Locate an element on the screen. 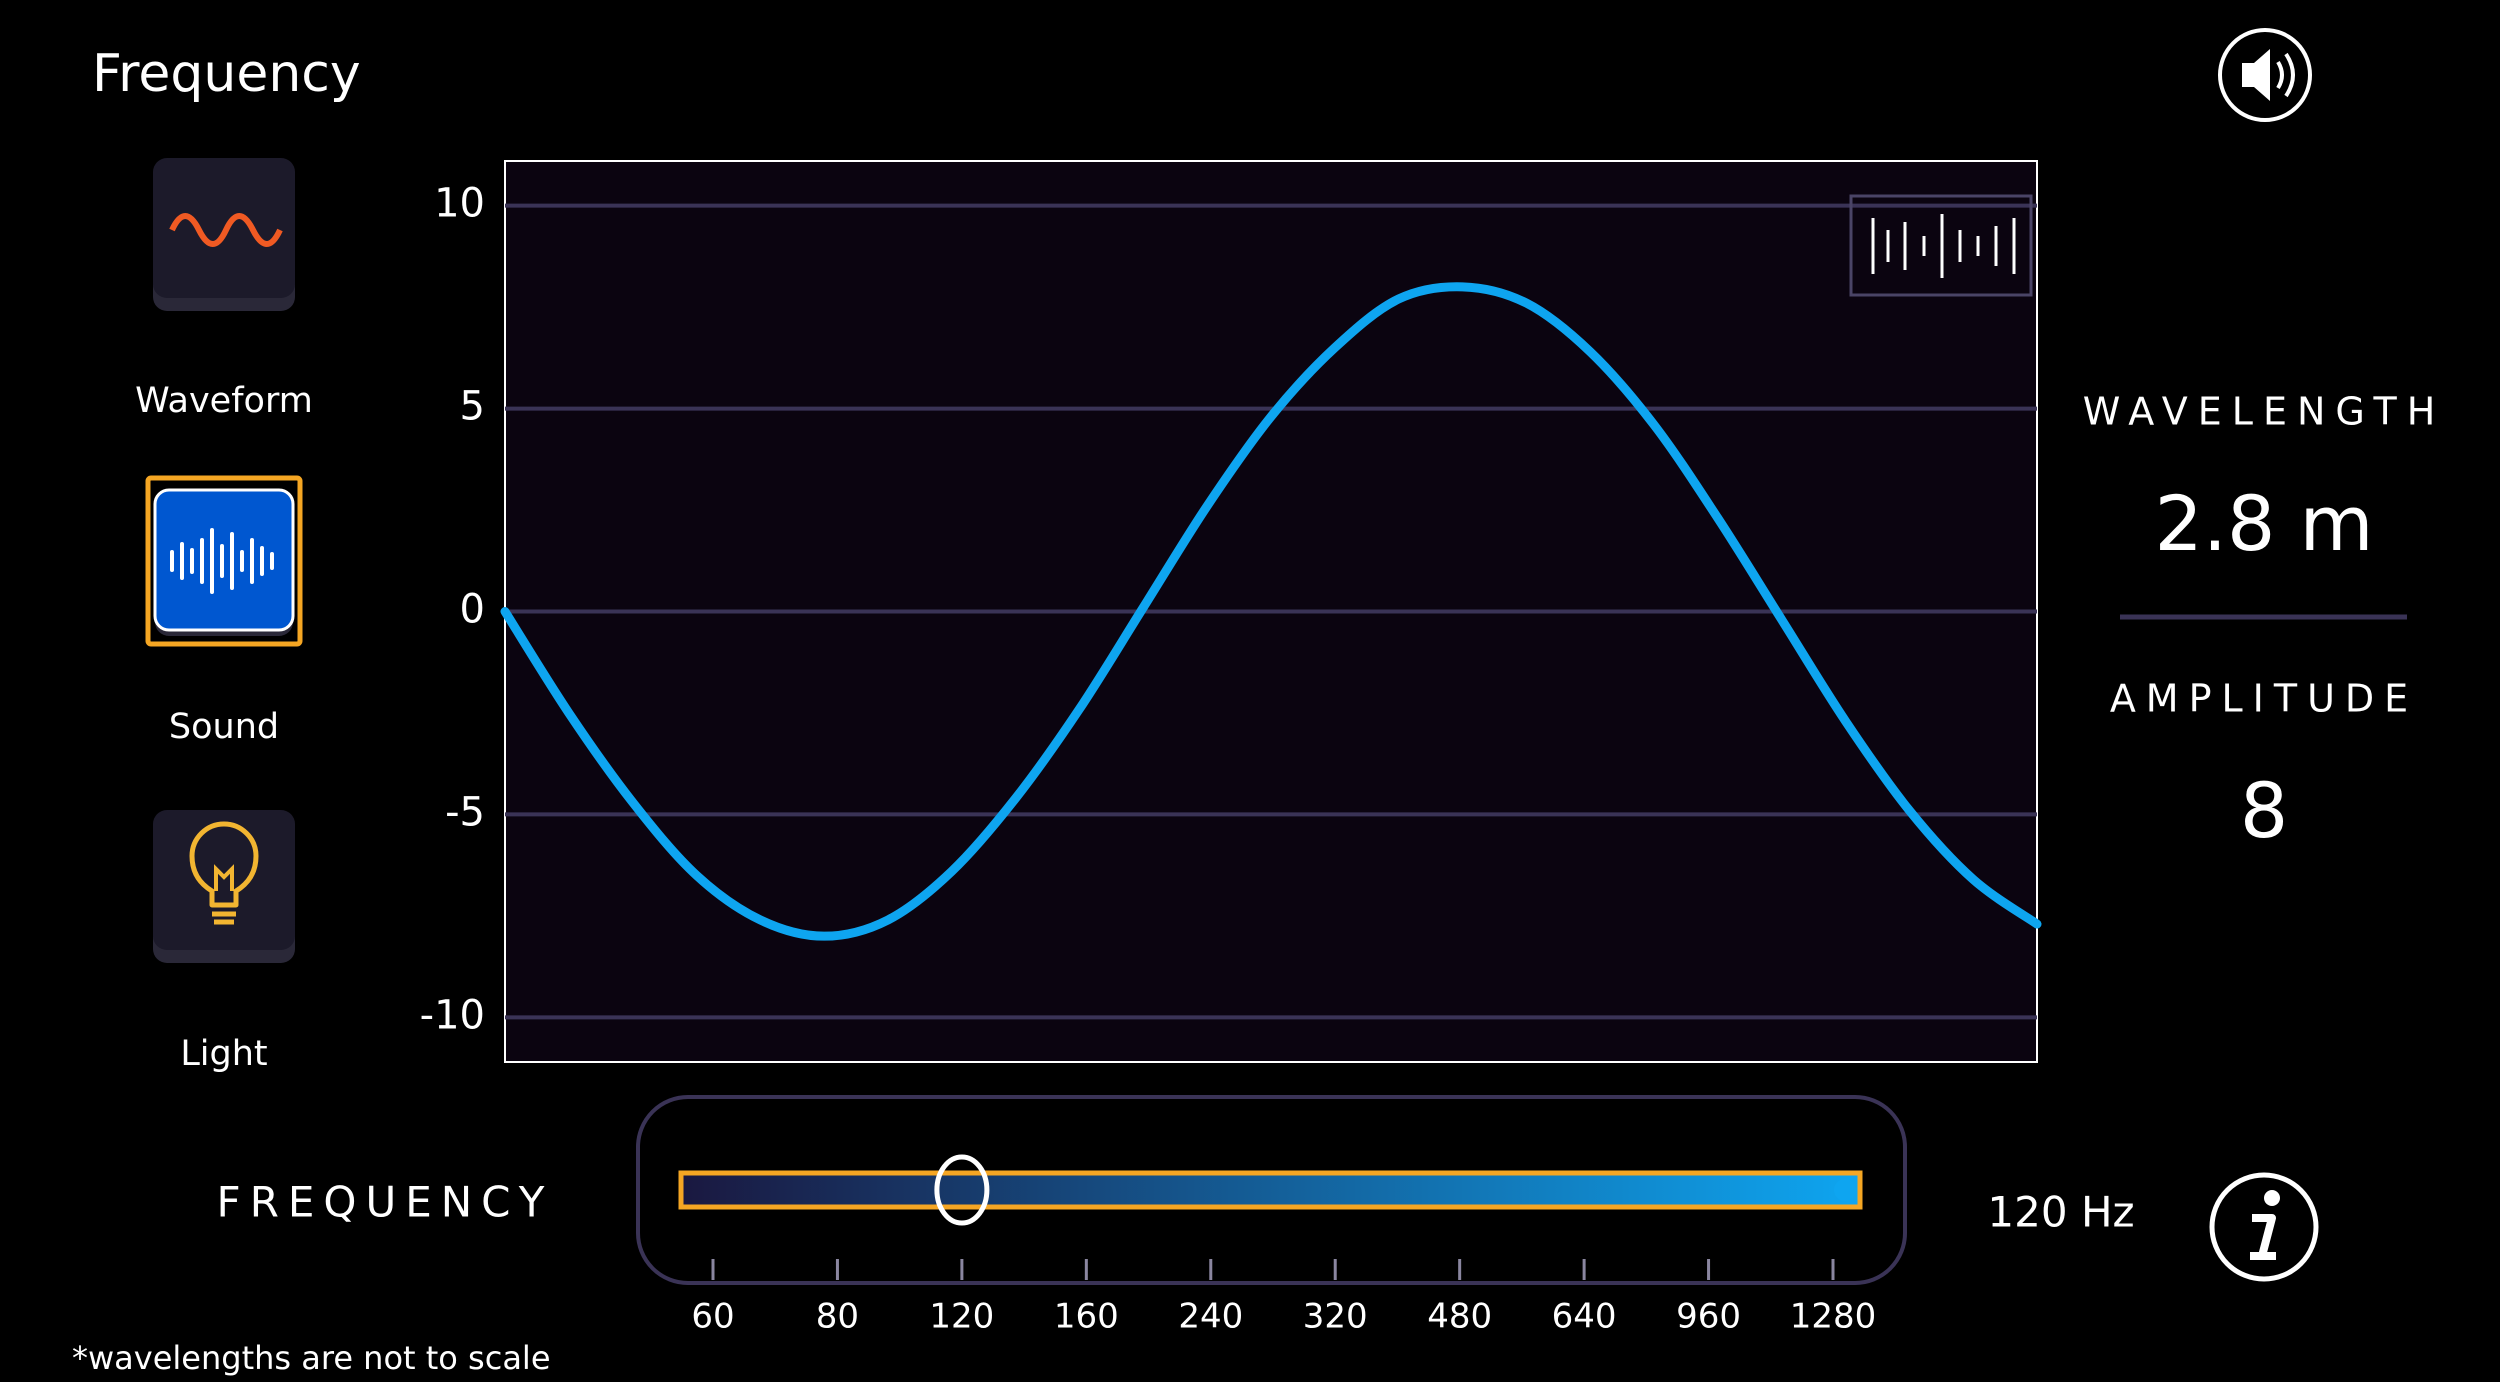 This screenshot has width=2500, height=1382. sound-wave-icon is located at coordinates (1941, 245).